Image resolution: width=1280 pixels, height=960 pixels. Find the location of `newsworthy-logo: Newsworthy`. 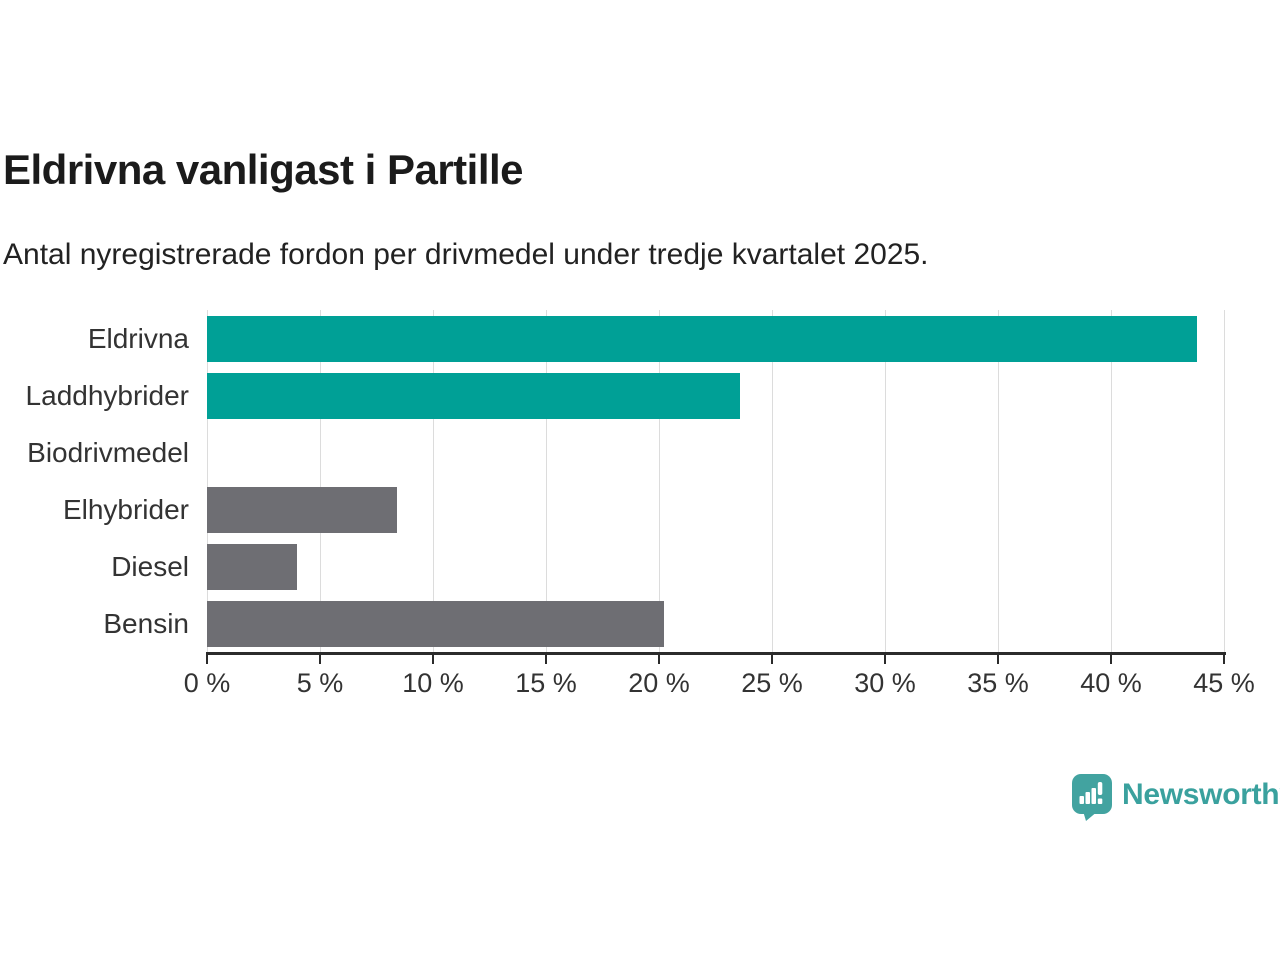

newsworthy-logo: Newsworthy is located at coordinates (1176, 798).